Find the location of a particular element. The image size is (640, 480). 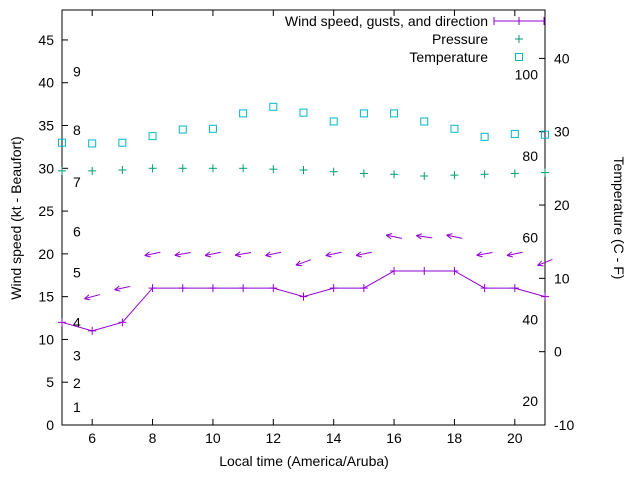

y-left-tick-label: 30 is located at coordinates (46, 168).